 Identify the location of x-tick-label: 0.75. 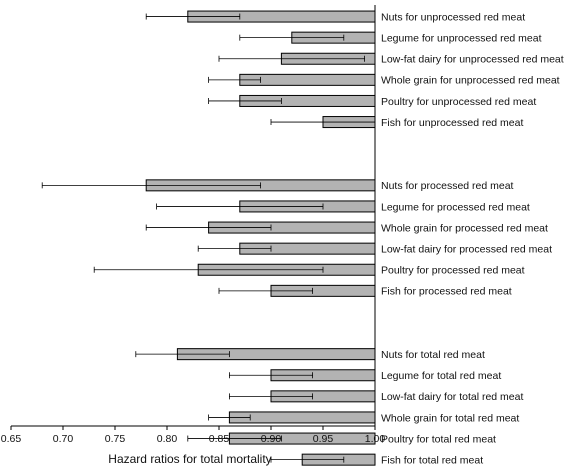
(115, 439).